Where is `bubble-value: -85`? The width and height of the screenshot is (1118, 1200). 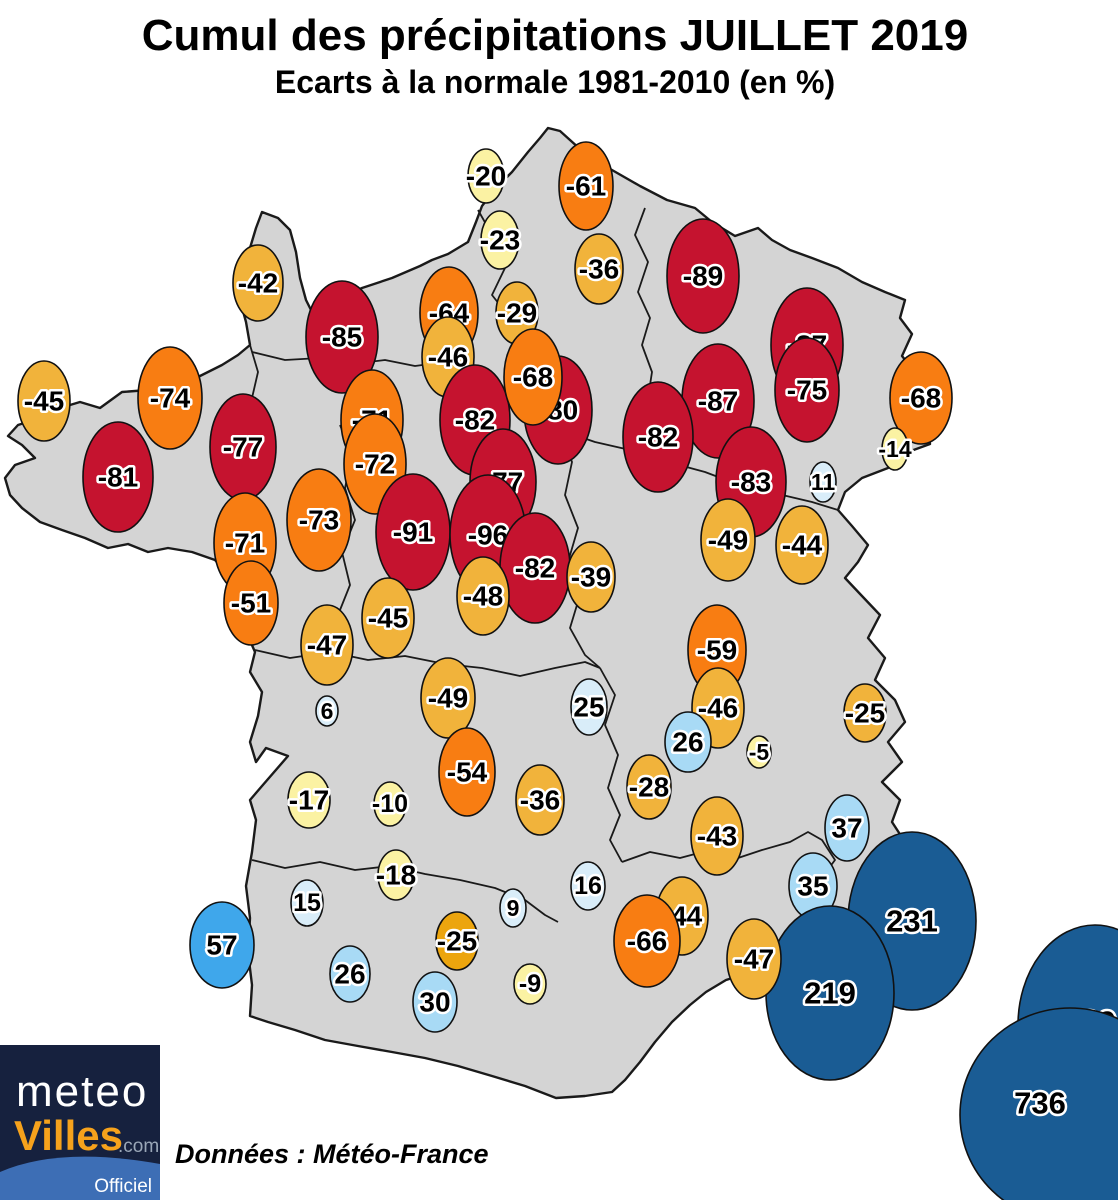
bubble-value: -85 is located at coordinates (342, 337).